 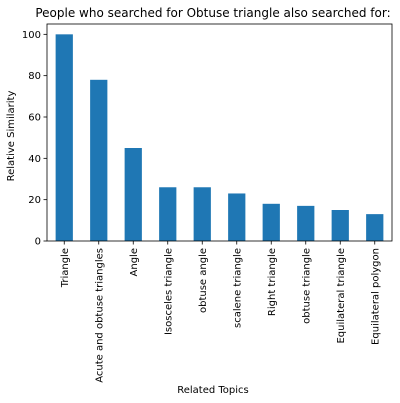 I want to click on y-axis-title: Relative Similarity, so click(x=11, y=136).